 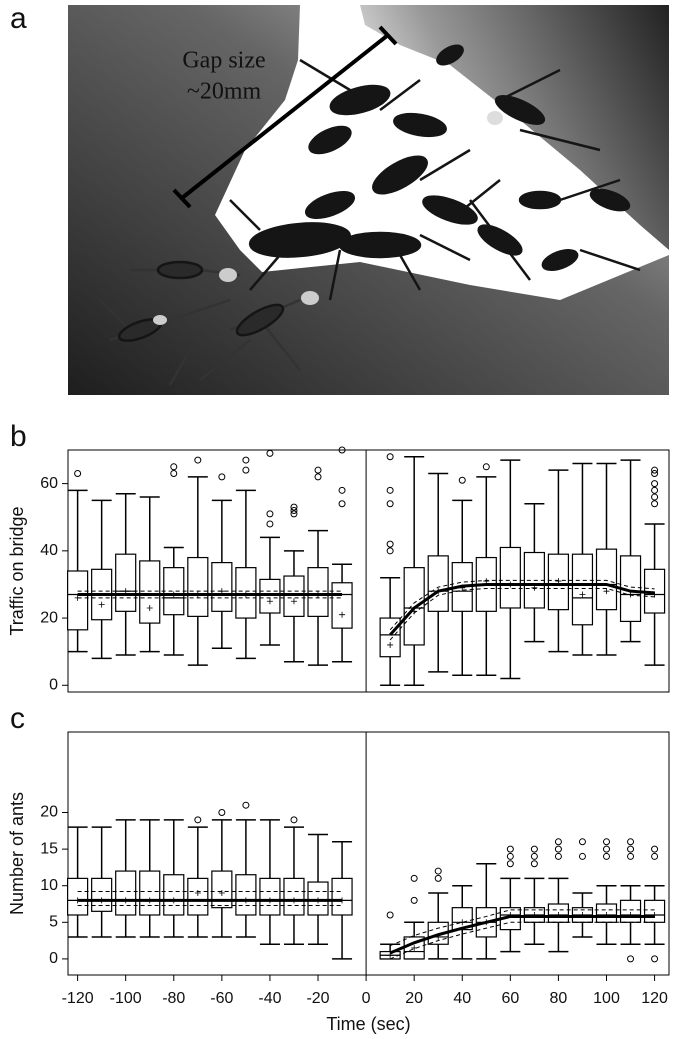 I want to click on x-tick-label: 80, so click(x=559, y=998).